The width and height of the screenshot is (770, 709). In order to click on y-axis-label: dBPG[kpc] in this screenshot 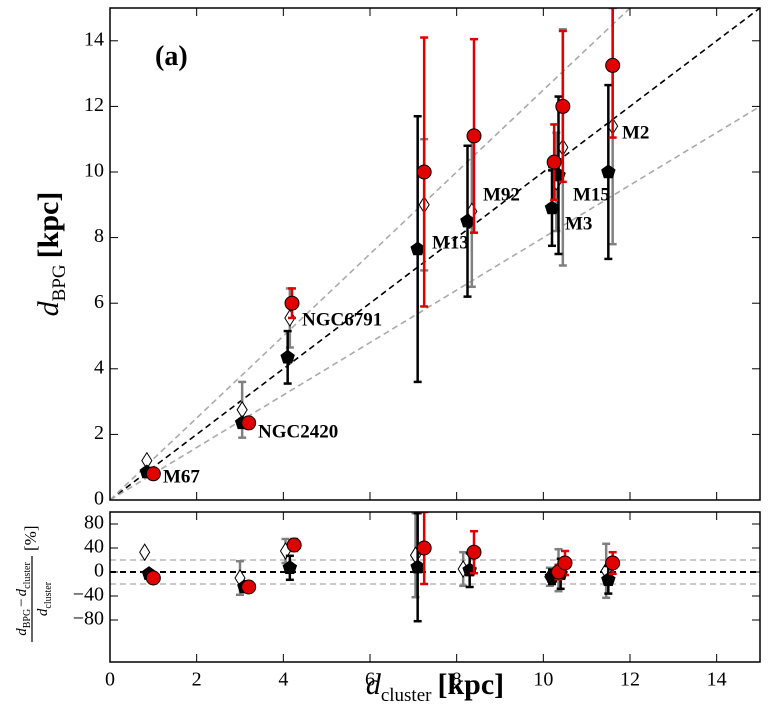, I will do `click(51, 254)`.